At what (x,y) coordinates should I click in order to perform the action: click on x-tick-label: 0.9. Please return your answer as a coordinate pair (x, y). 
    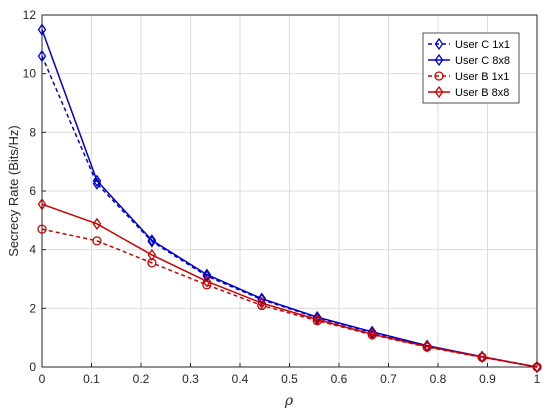
    Looking at the image, I should click on (487, 379).